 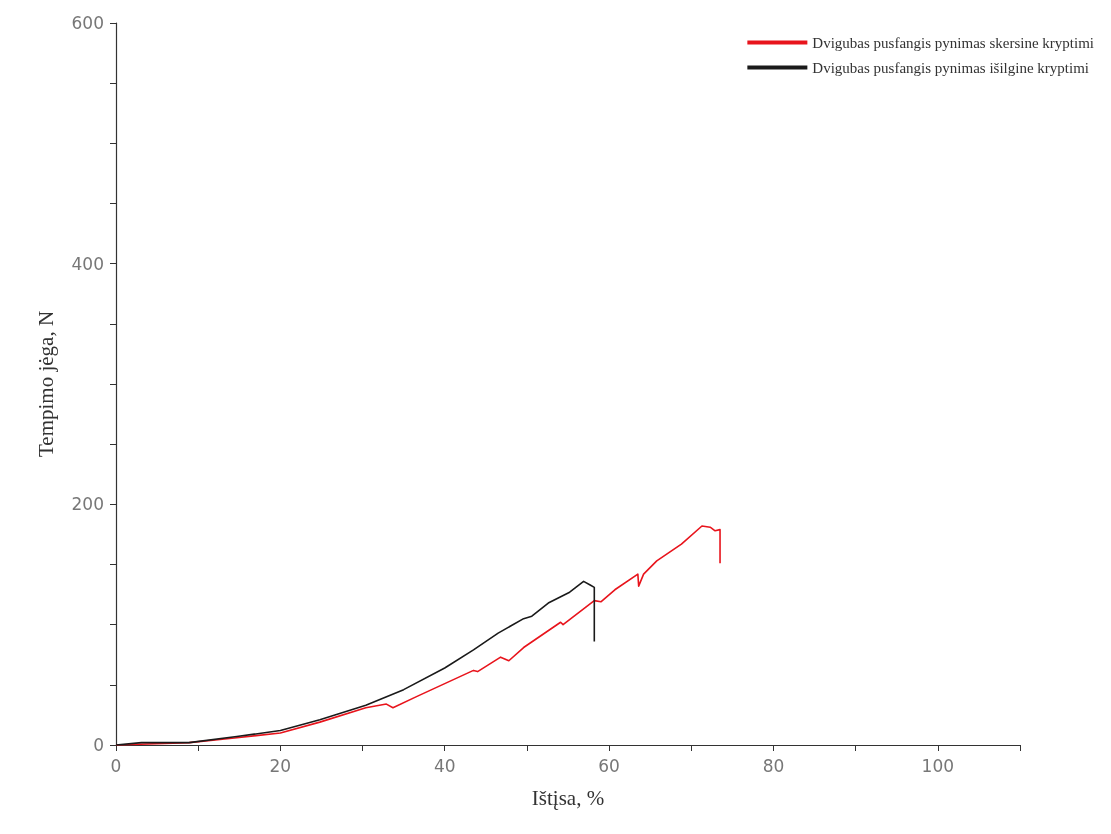 What do you see at coordinates (938, 765) in the screenshot?
I see `x-tick-label: 100` at bounding box center [938, 765].